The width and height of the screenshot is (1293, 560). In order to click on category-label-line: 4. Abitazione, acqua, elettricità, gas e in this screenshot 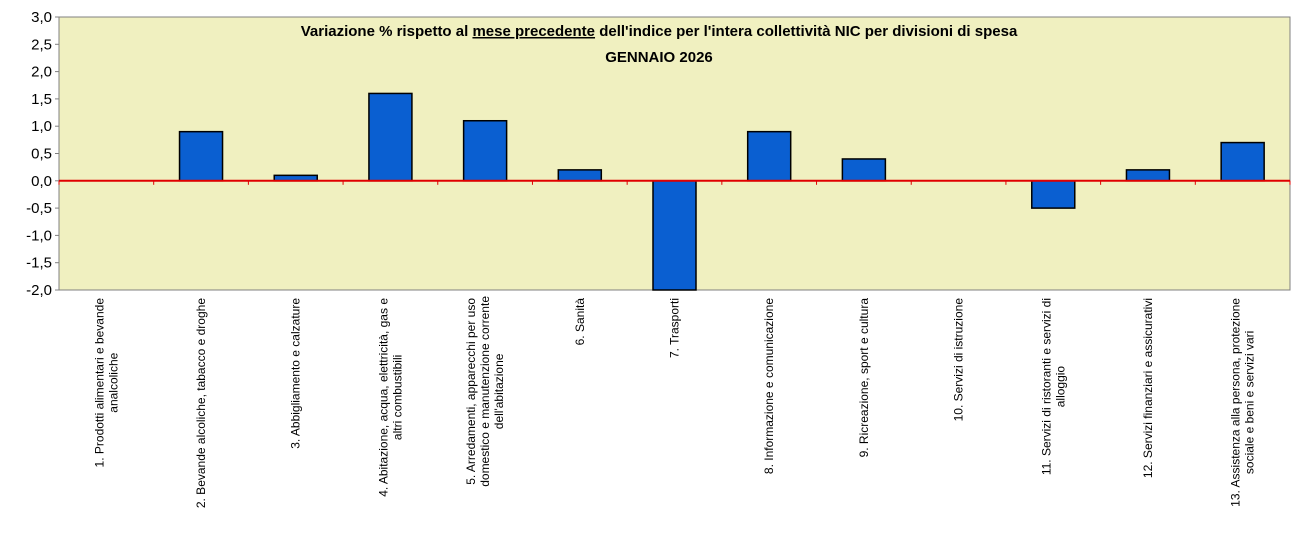, I will do `click(383, 397)`.